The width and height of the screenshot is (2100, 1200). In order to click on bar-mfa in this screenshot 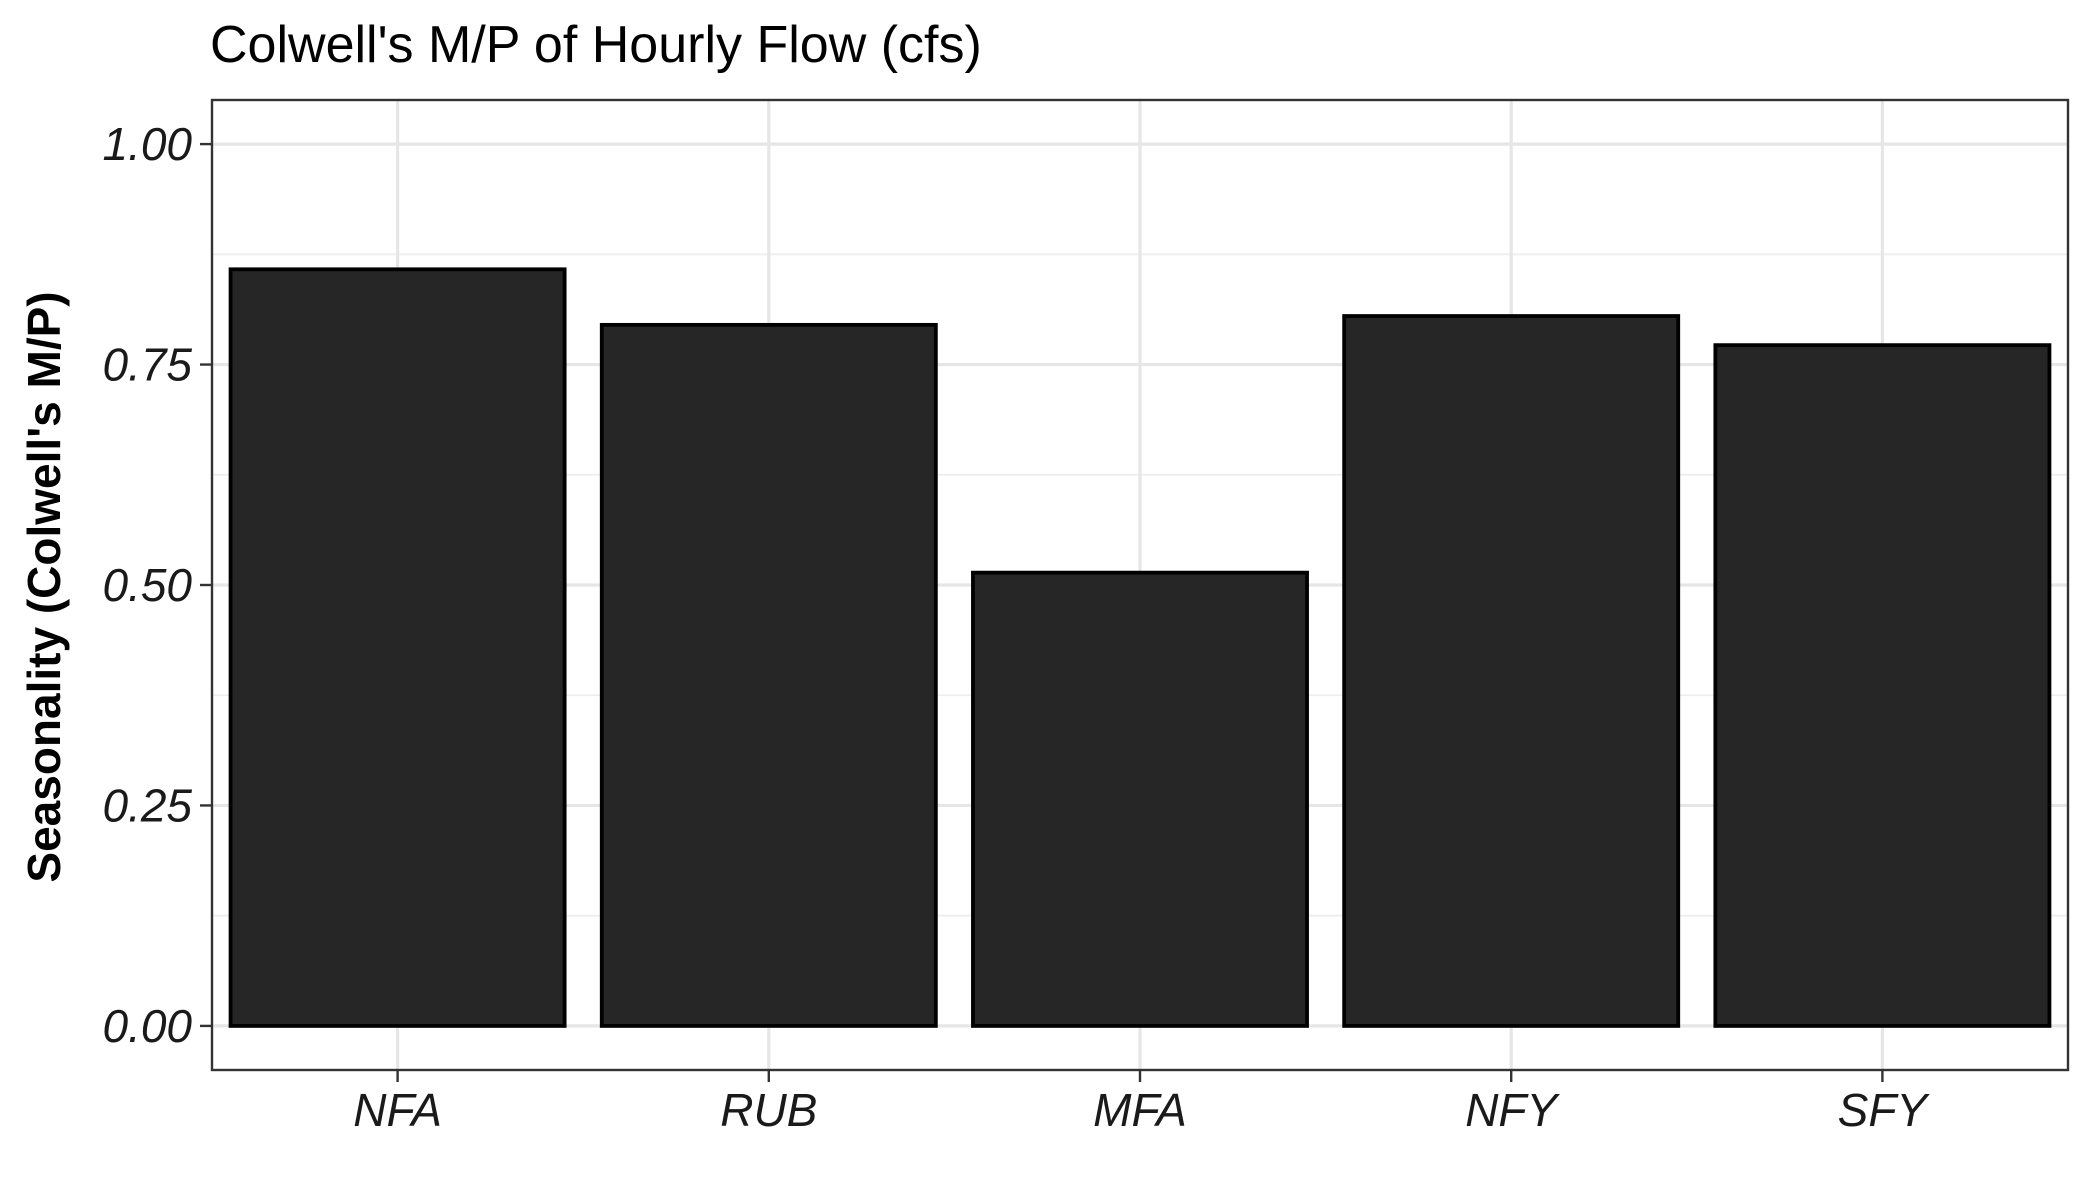, I will do `click(1140, 799)`.